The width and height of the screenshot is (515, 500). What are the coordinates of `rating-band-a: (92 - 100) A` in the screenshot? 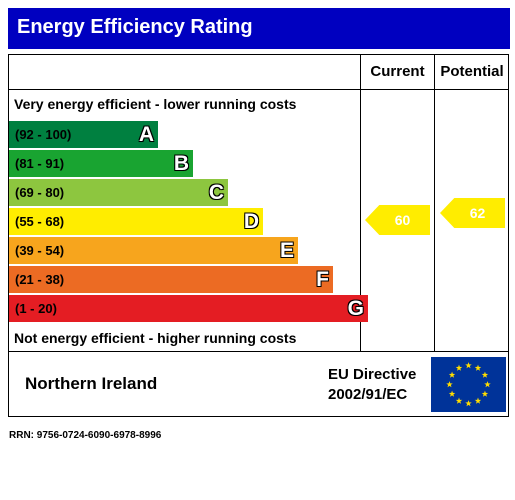 It's located at (83, 134).